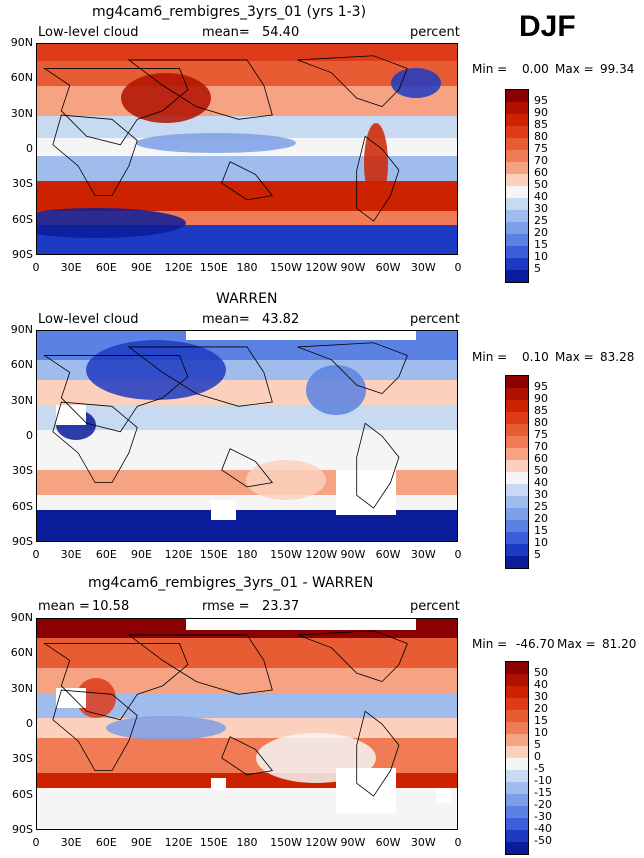 Image resolution: width=644 pixels, height=858 pixels. Describe the element at coordinates (435, 606) in the screenshot. I see `panel-3-unit: percent` at that location.